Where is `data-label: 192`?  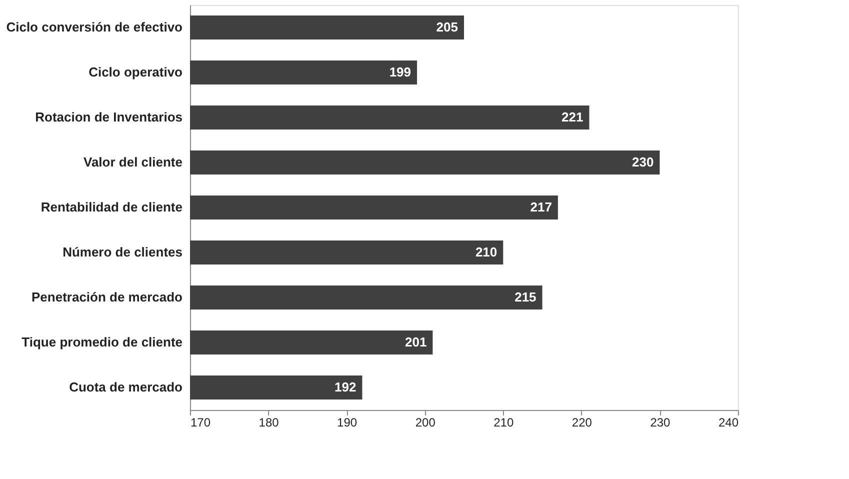
data-label: 192 is located at coordinates (345, 387).